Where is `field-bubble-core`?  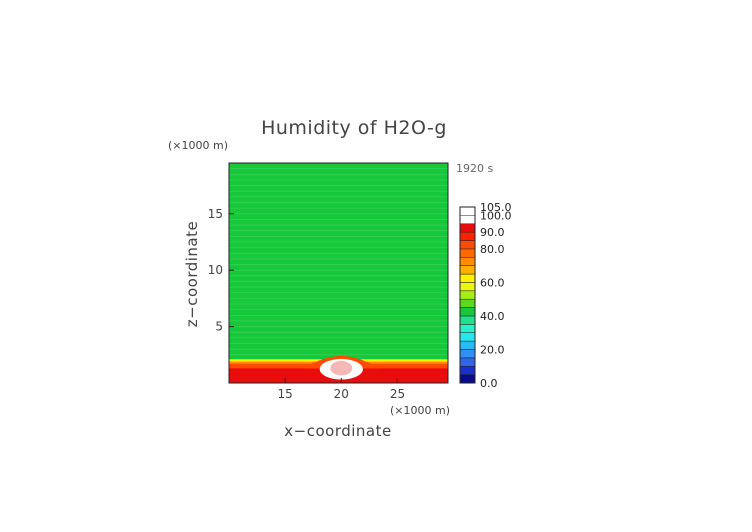 field-bubble-core is located at coordinates (341, 368).